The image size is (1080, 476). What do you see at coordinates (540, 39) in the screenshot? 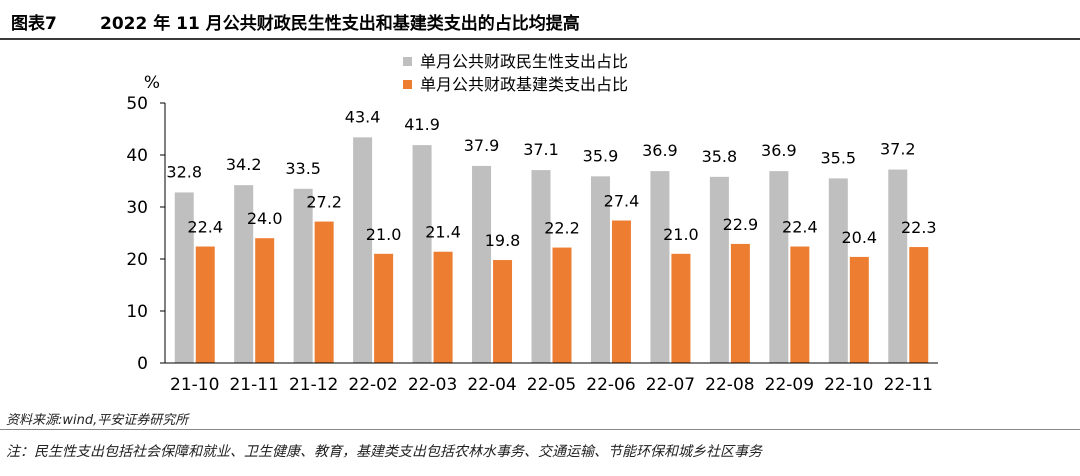
I see `header-rule` at bounding box center [540, 39].